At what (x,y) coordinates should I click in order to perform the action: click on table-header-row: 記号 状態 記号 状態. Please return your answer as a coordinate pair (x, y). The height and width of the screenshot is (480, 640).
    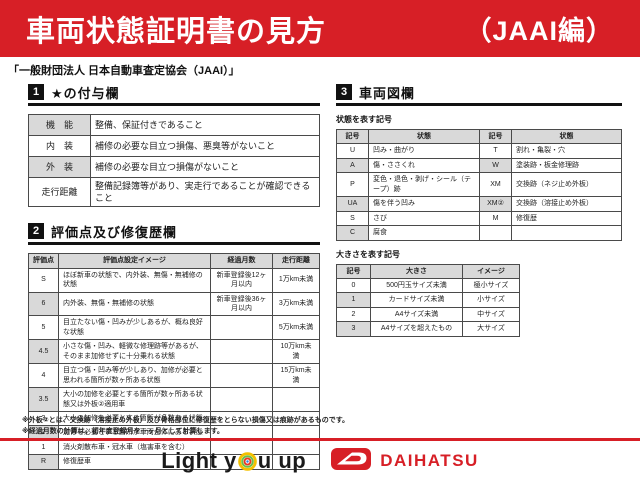
    Looking at the image, I should click on (479, 136).